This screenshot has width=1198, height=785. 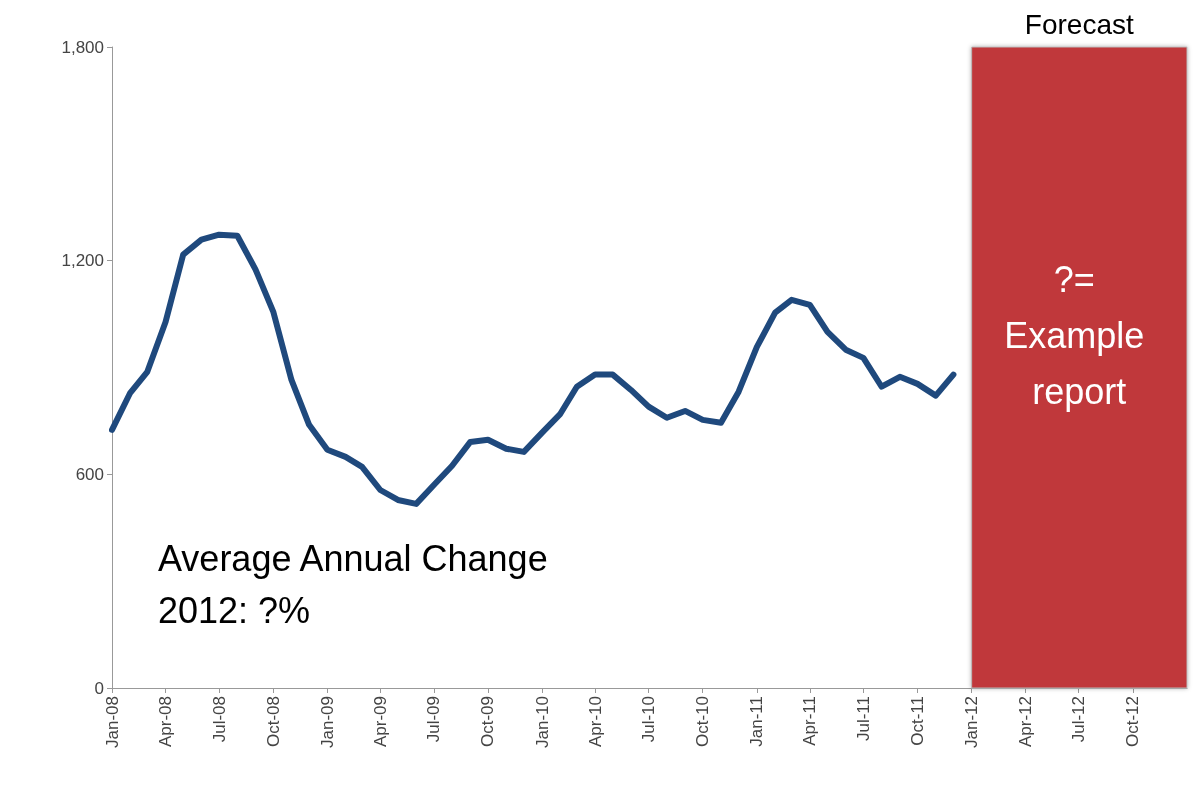 What do you see at coordinates (595, 722) in the screenshot?
I see `x-tick-label: Apr-10` at bounding box center [595, 722].